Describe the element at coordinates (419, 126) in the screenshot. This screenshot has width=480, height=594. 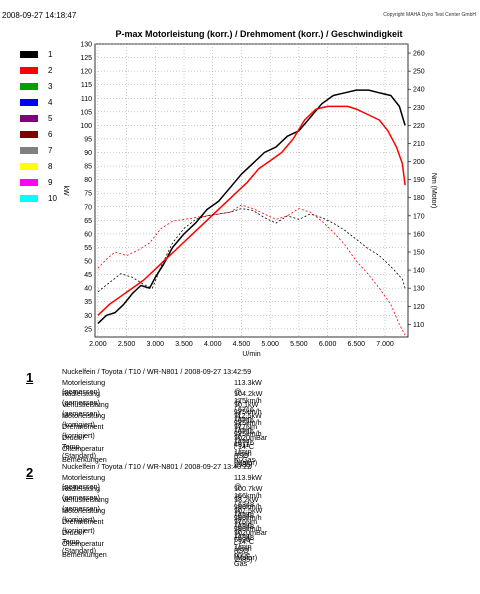
I see `y-right-tick-label: 220` at that location.